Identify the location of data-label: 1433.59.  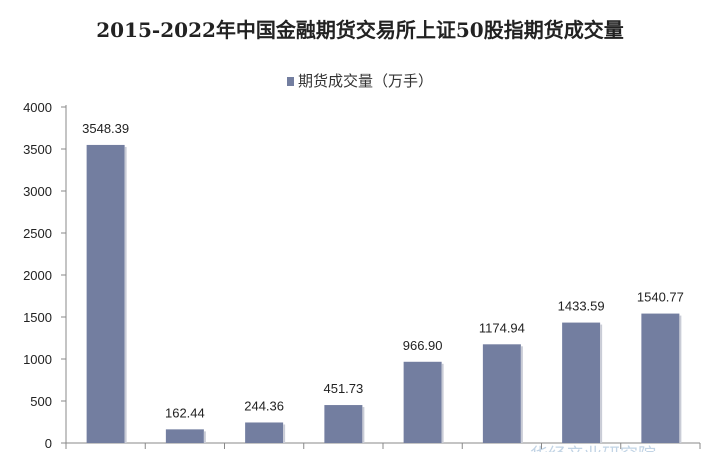
(581, 306).